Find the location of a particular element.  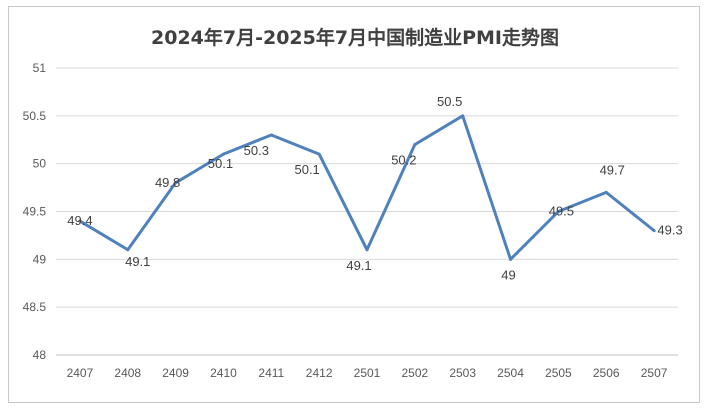

x-tick-label: 2412 is located at coordinates (319, 373).